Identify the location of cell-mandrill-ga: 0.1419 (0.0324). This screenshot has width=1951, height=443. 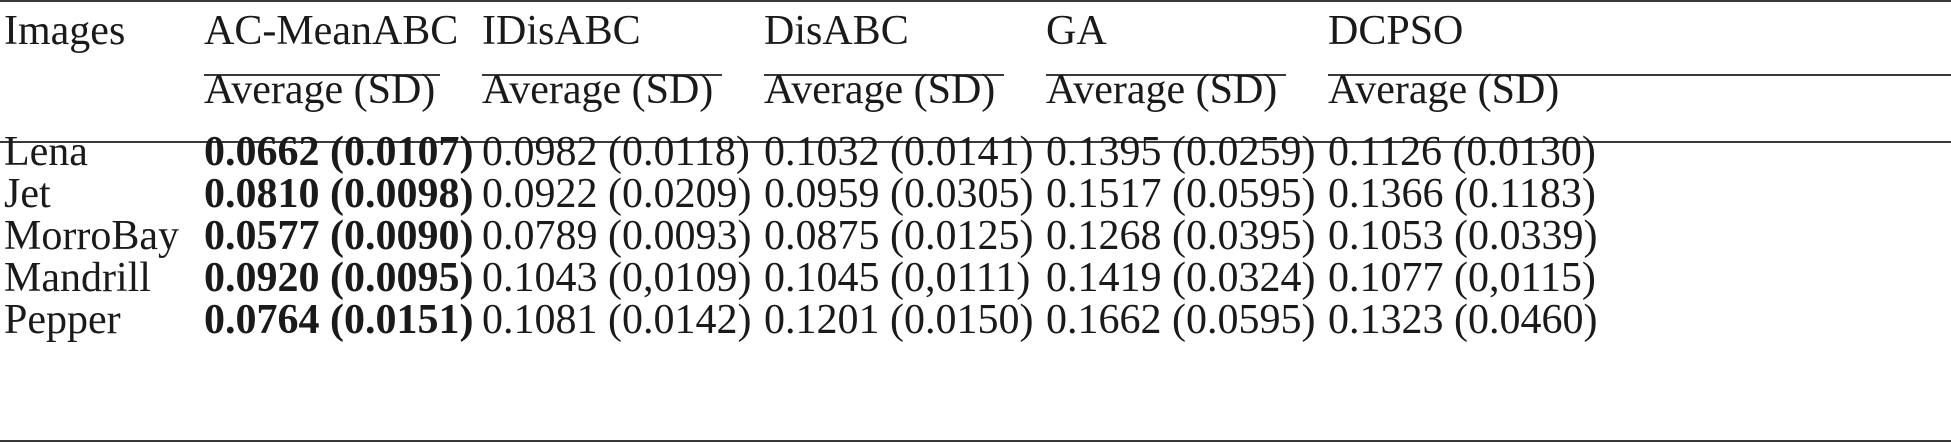
(1181, 278).